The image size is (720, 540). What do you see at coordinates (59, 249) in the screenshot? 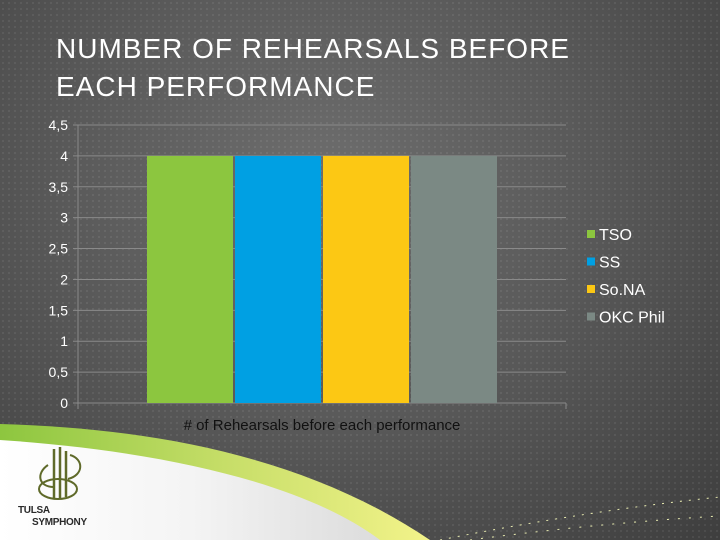
I see `y-tick-label: 2,5` at bounding box center [59, 249].